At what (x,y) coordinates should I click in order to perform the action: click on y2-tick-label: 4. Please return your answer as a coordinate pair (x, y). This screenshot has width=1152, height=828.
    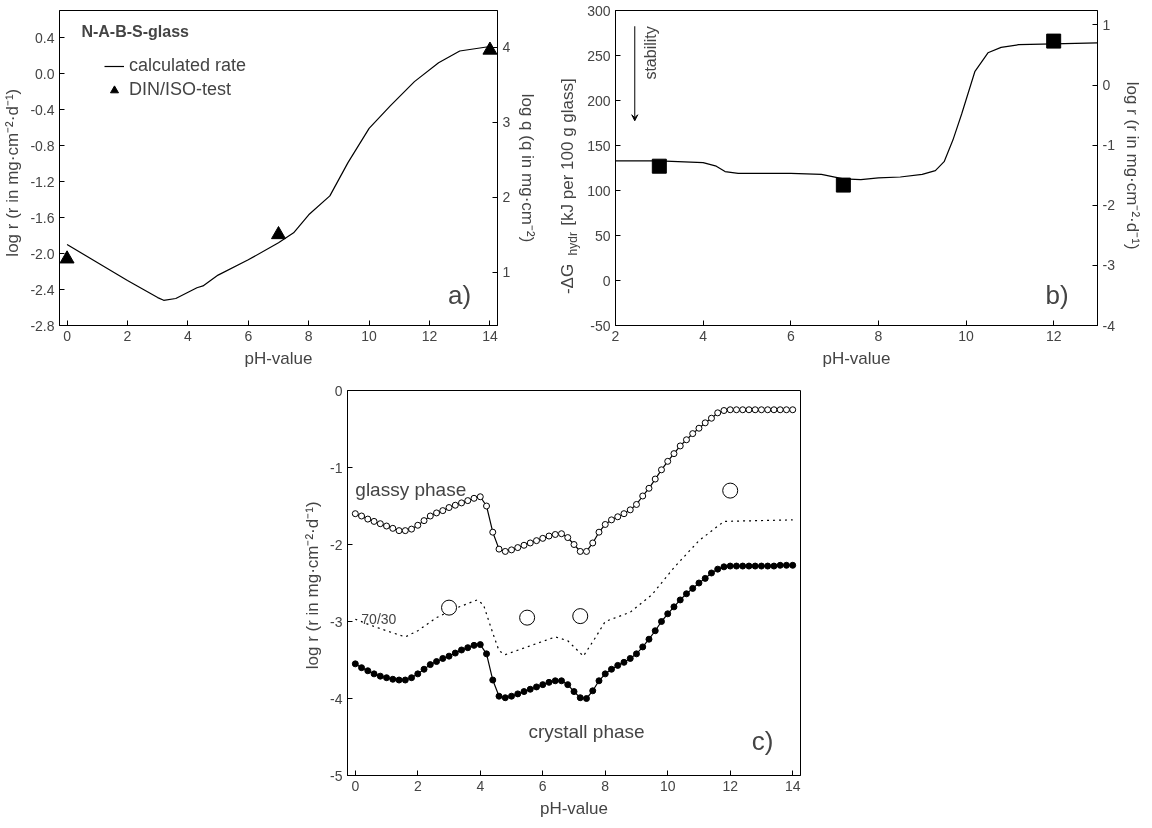
    Looking at the image, I should click on (506, 47).